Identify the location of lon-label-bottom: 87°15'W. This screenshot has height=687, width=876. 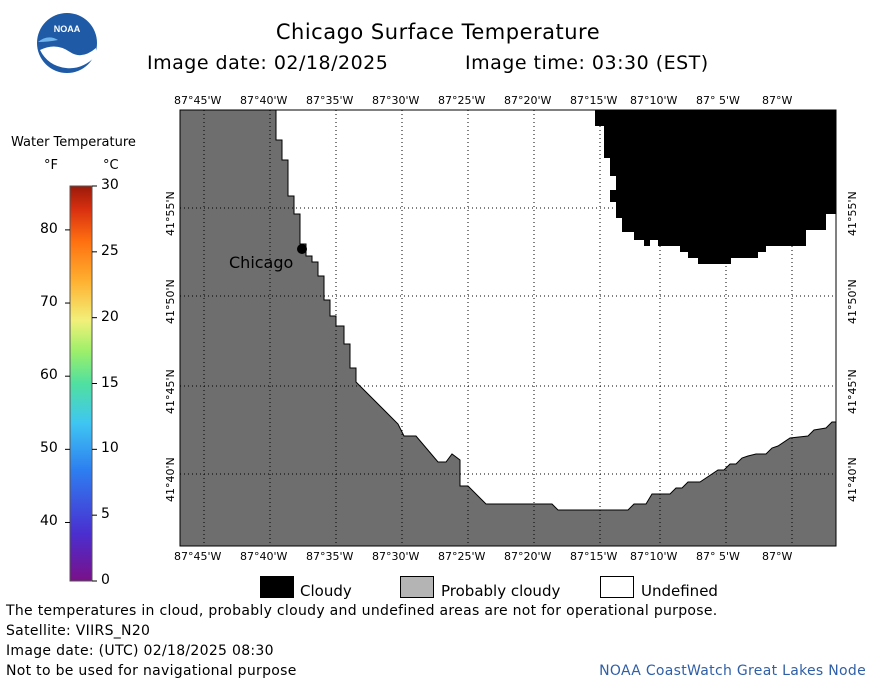
(594, 556).